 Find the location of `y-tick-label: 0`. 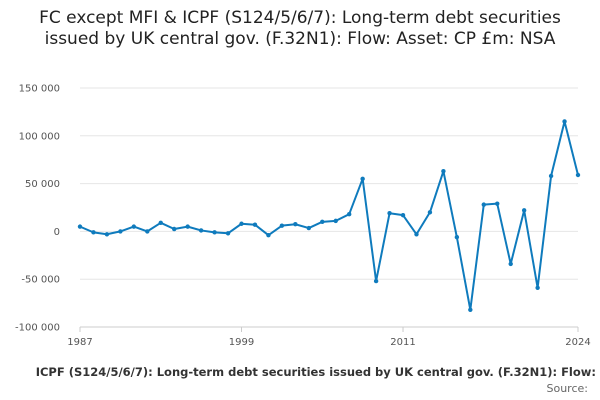

y-tick-label: 0 is located at coordinates (57, 232).